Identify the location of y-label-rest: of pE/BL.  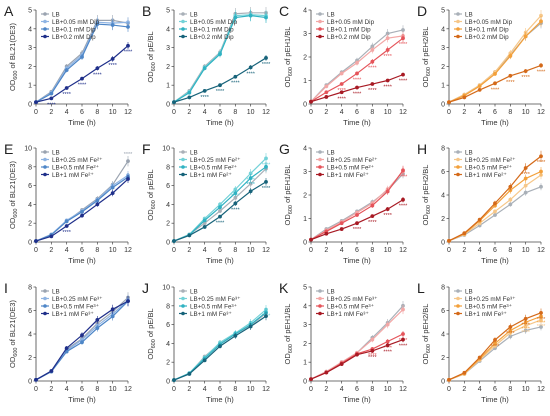
(150, 46).